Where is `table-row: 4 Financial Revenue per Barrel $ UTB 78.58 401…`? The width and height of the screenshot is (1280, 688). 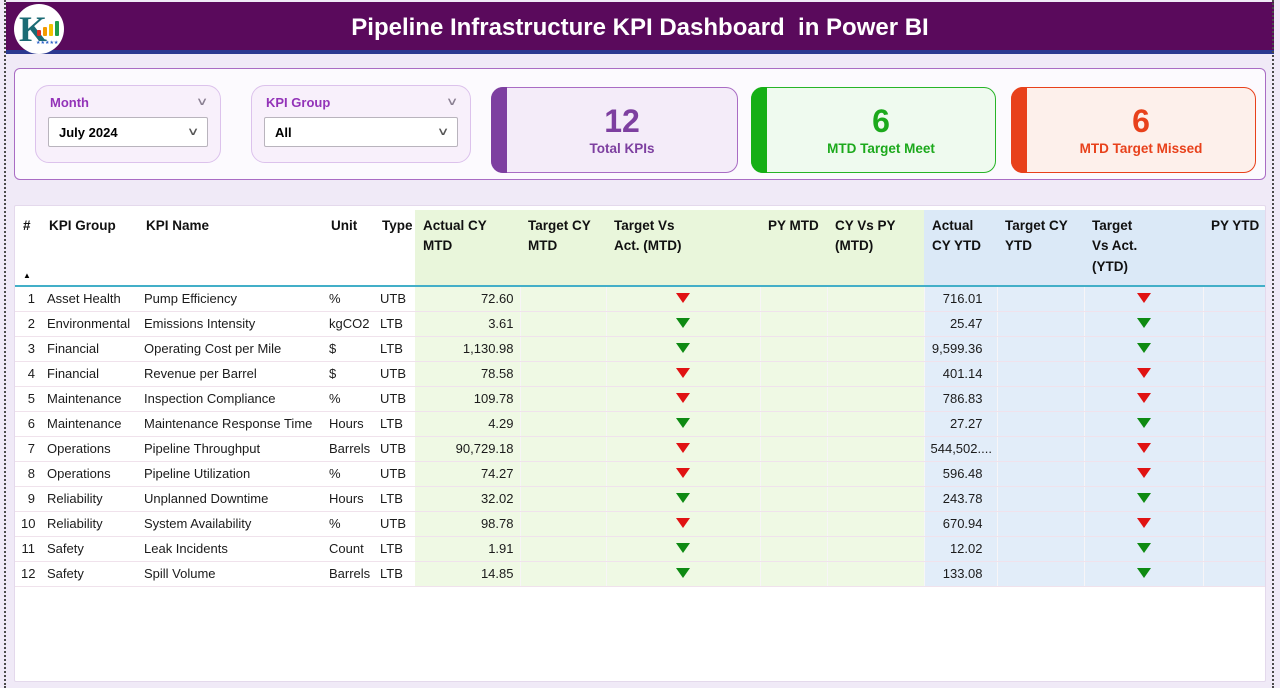 table-row: 4 Financial Revenue per Barrel $ UTB 78.58 401… is located at coordinates (640, 374).